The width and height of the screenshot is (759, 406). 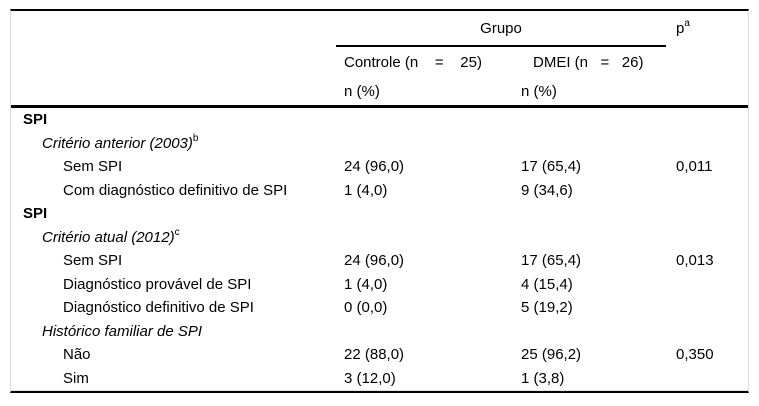 I want to click on row-label-cell: Não, so click(x=173, y=355).